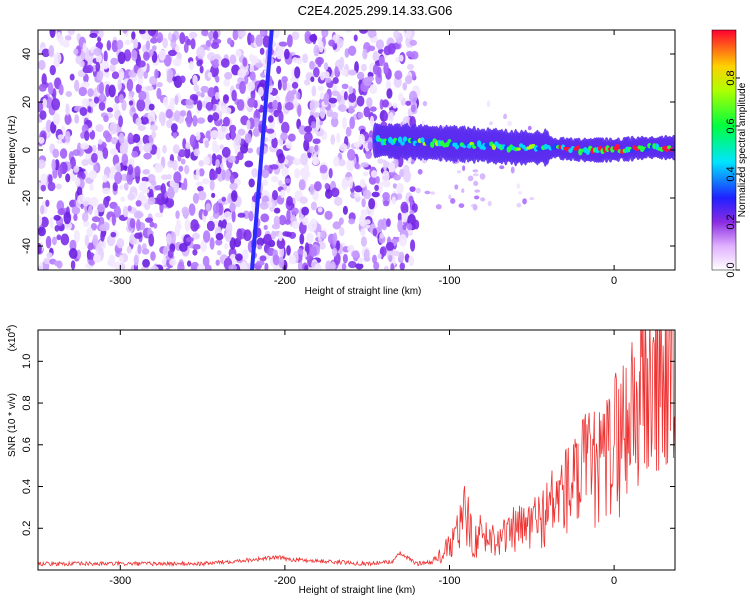 This screenshot has height=600, width=750. Describe the element at coordinates (731, 125) in the screenshot. I see `colorbar-tick-label: 0.6` at that location.